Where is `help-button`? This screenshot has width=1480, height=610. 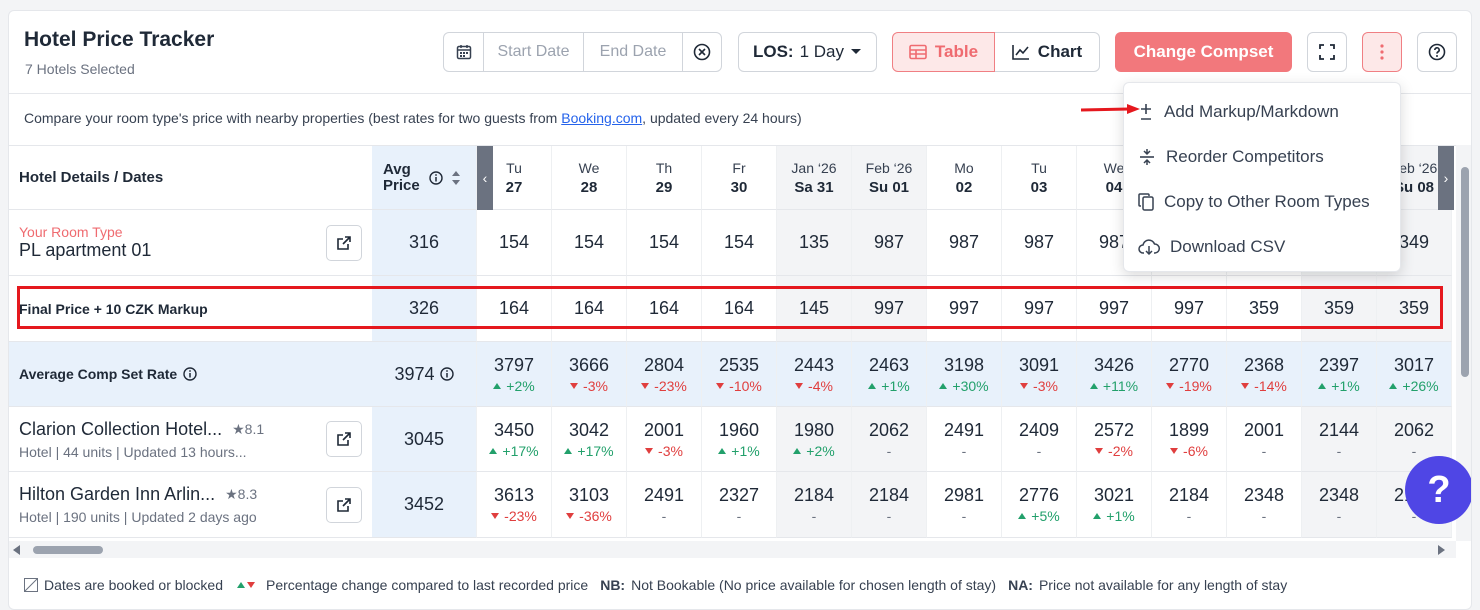 help-button is located at coordinates (1437, 52).